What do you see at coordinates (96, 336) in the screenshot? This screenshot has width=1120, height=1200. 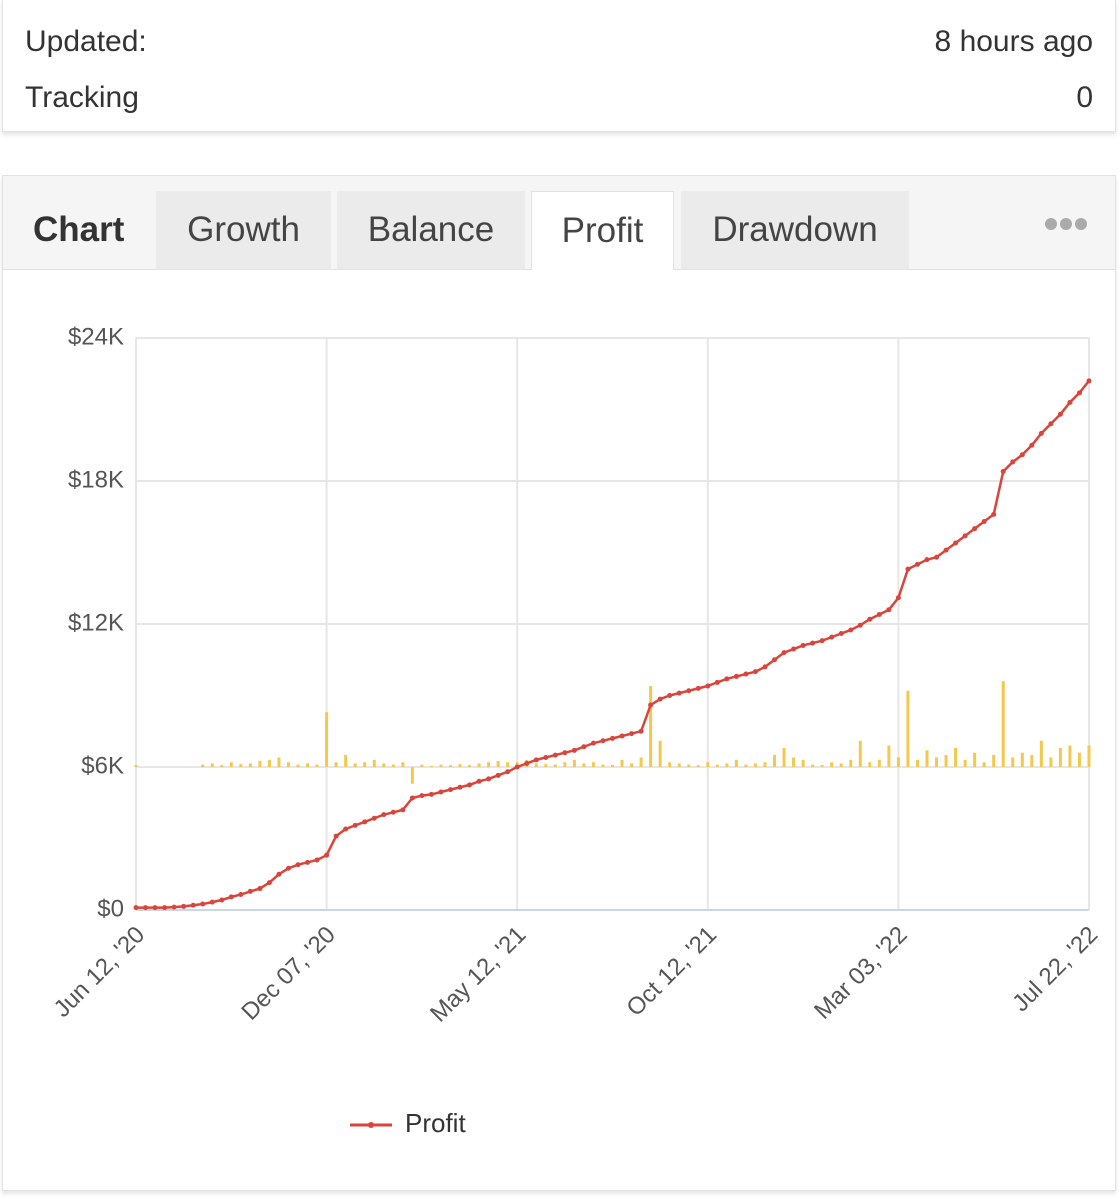 I see `y-tick-label: $24K` at bounding box center [96, 336].